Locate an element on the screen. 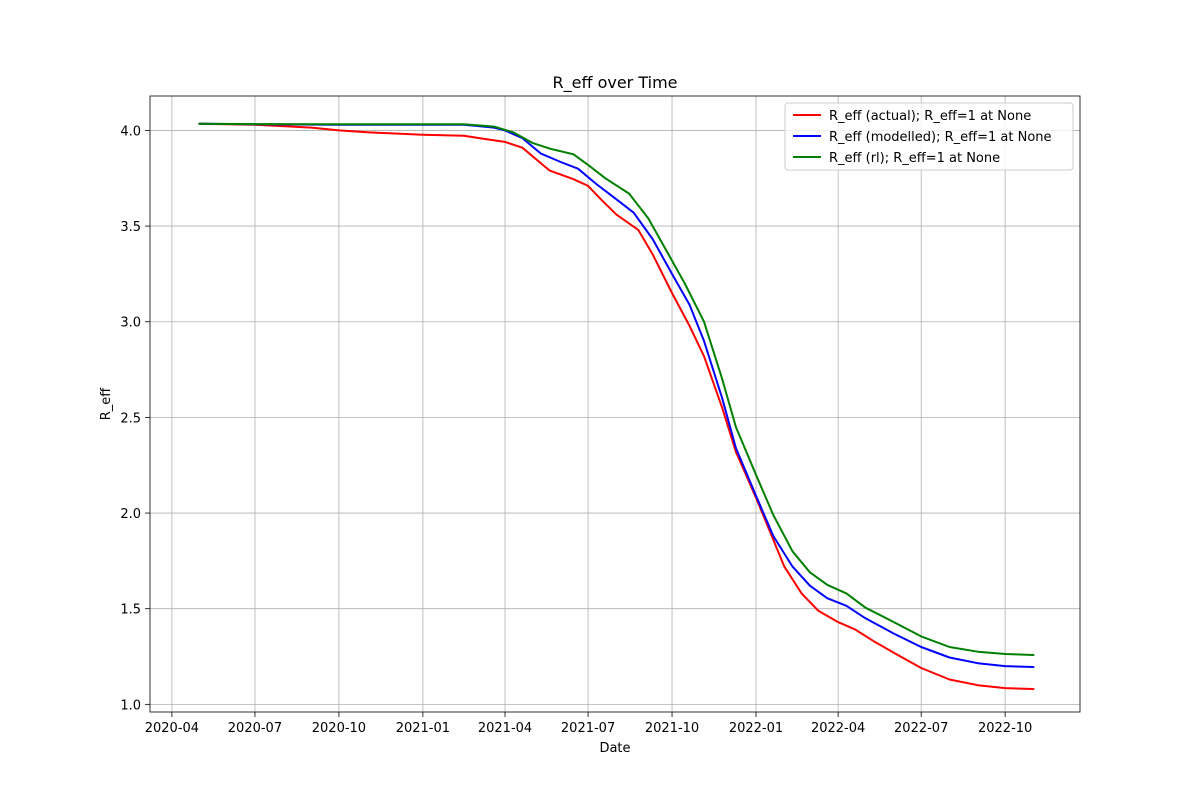 This screenshot has width=1200, height=800. x-tick-label: 2021-04 is located at coordinates (505, 728).